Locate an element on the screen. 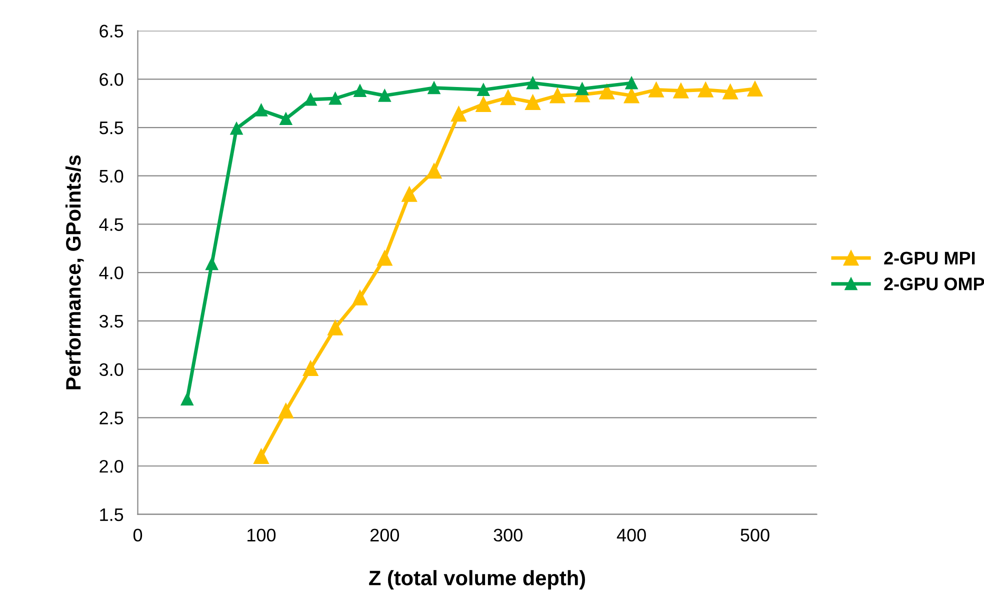 Image resolution: width=984 pixels, height=616 pixels. y-axis-title: Performance, GPoints/s is located at coordinates (74, 272).